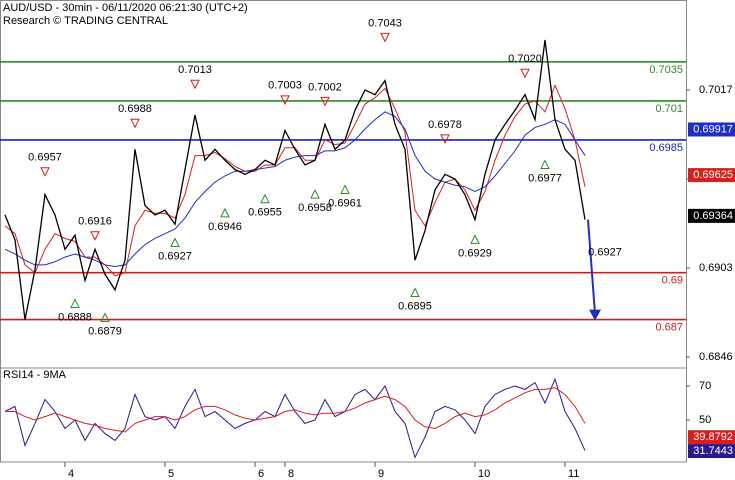 The height and width of the screenshot is (480, 735). Describe the element at coordinates (666, 70) in the screenshot. I see `level-label: 0.7035` at that location.